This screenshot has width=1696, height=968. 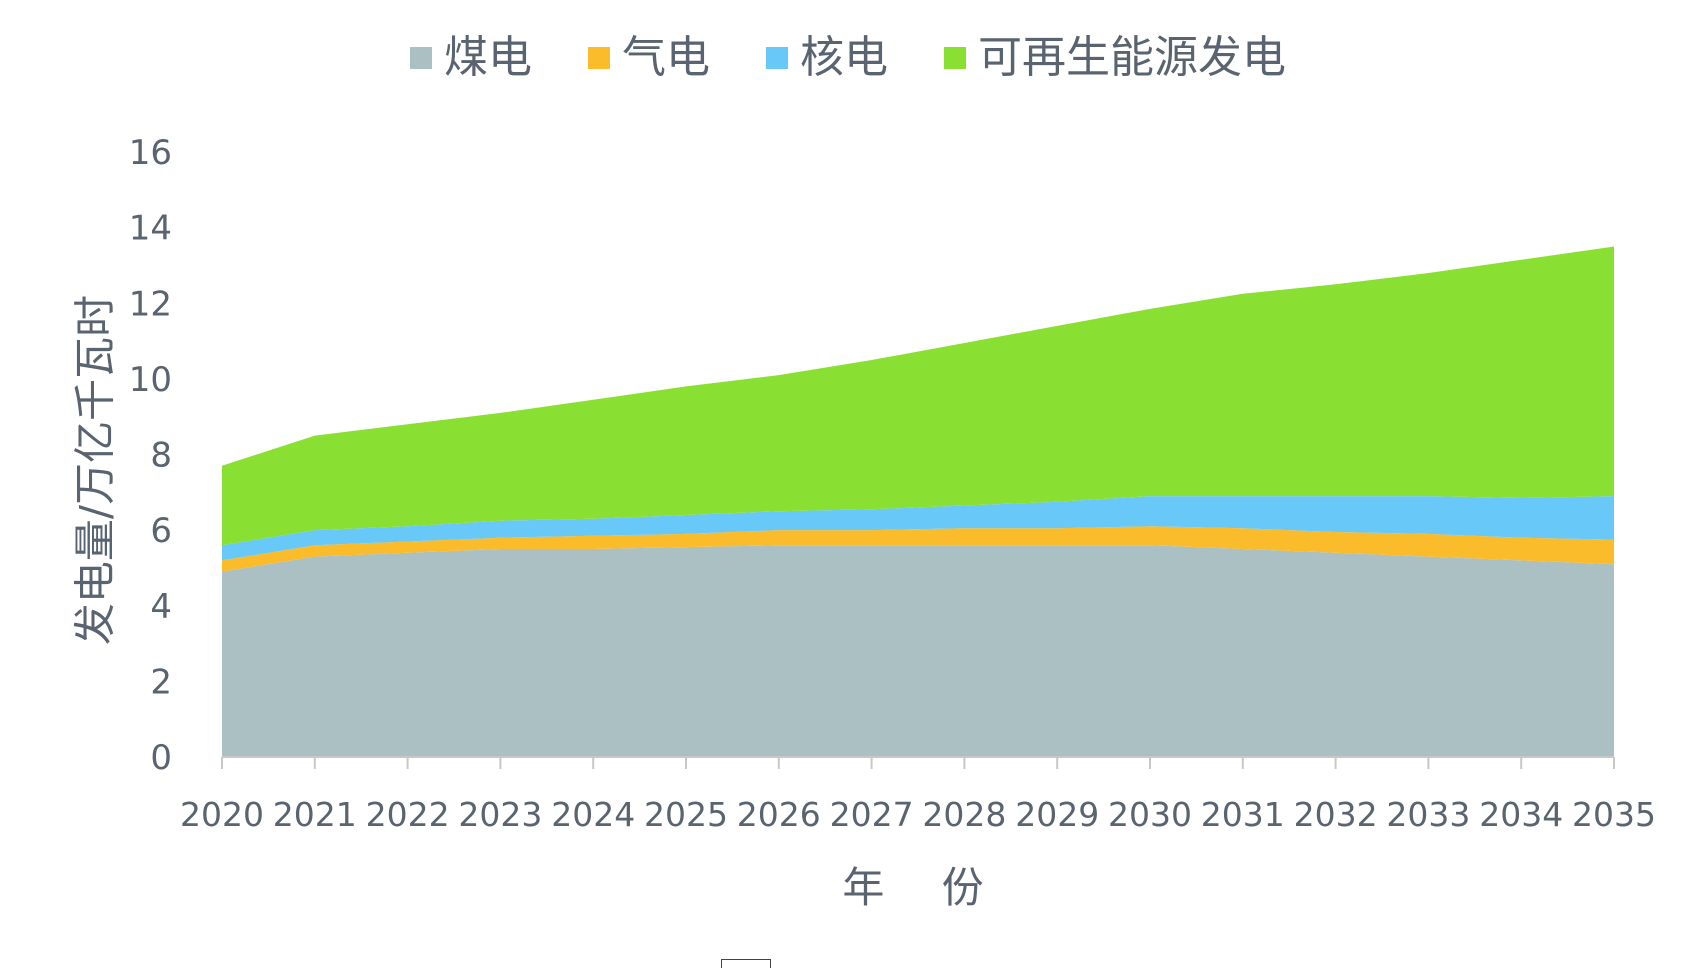 What do you see at coordinates (161, 682) in the screenshot?
I see `y-tick-label: 2` at bounding box center [161, 682].